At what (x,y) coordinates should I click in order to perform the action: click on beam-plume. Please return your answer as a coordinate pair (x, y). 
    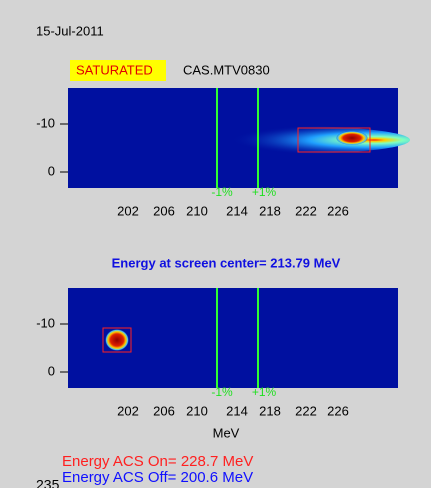
    Looking at the image, I should click on (290, 140).